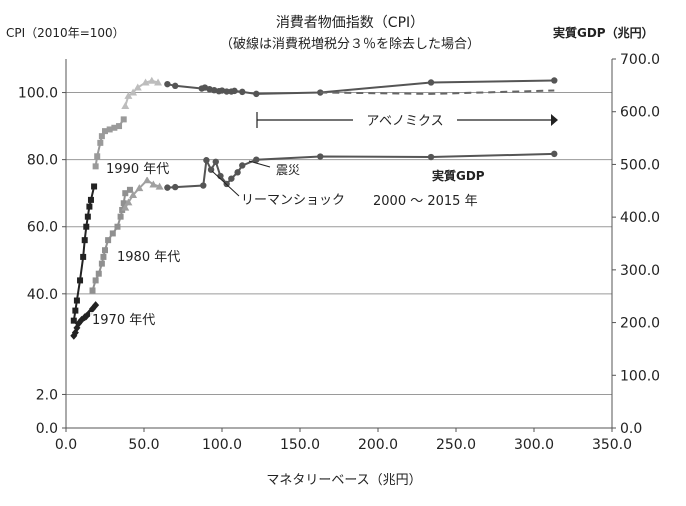 The image size is (686, 506). I want to click on x-tick-label: 0.0, so click(66, 445).